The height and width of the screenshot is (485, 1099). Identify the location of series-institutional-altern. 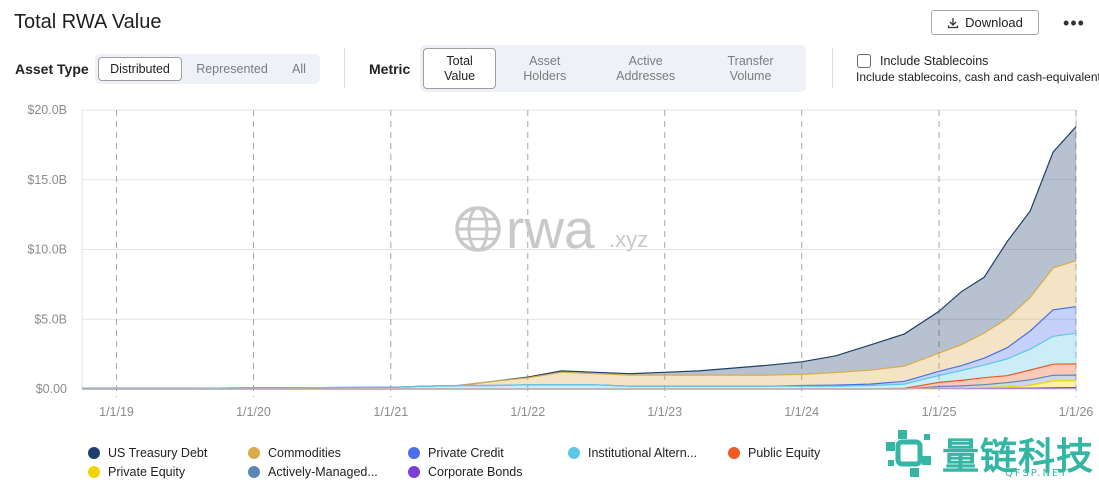
(579, 360).